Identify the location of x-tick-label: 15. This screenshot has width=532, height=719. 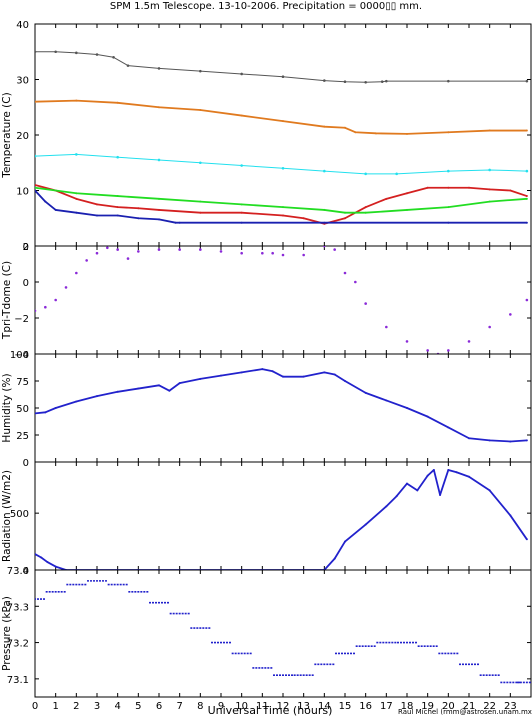
(345, 706).